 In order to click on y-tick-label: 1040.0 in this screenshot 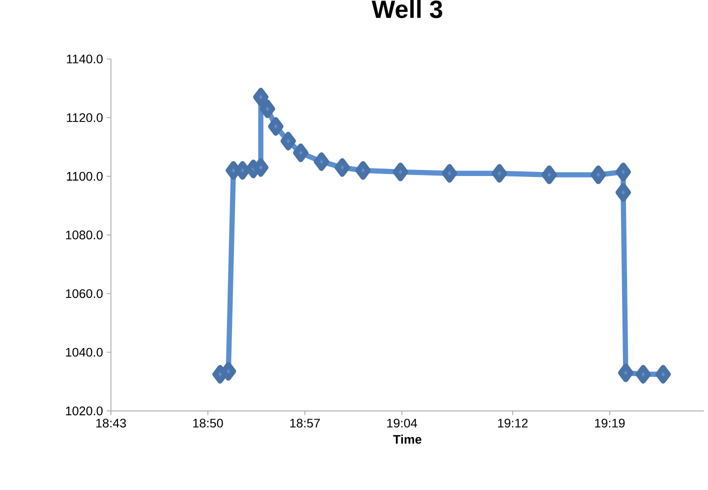, I will do `click(84, 352)`.